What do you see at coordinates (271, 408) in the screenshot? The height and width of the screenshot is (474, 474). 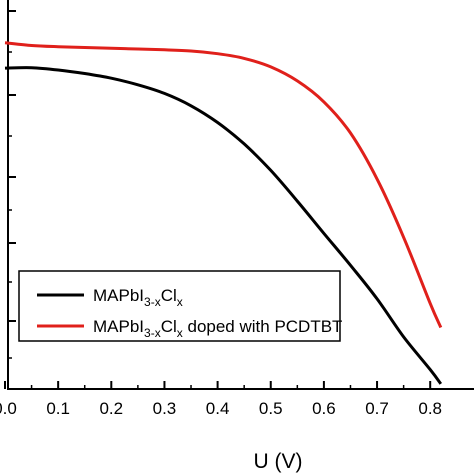 I see `x-tick-label: 0.5` at bounding box center [271, 408].